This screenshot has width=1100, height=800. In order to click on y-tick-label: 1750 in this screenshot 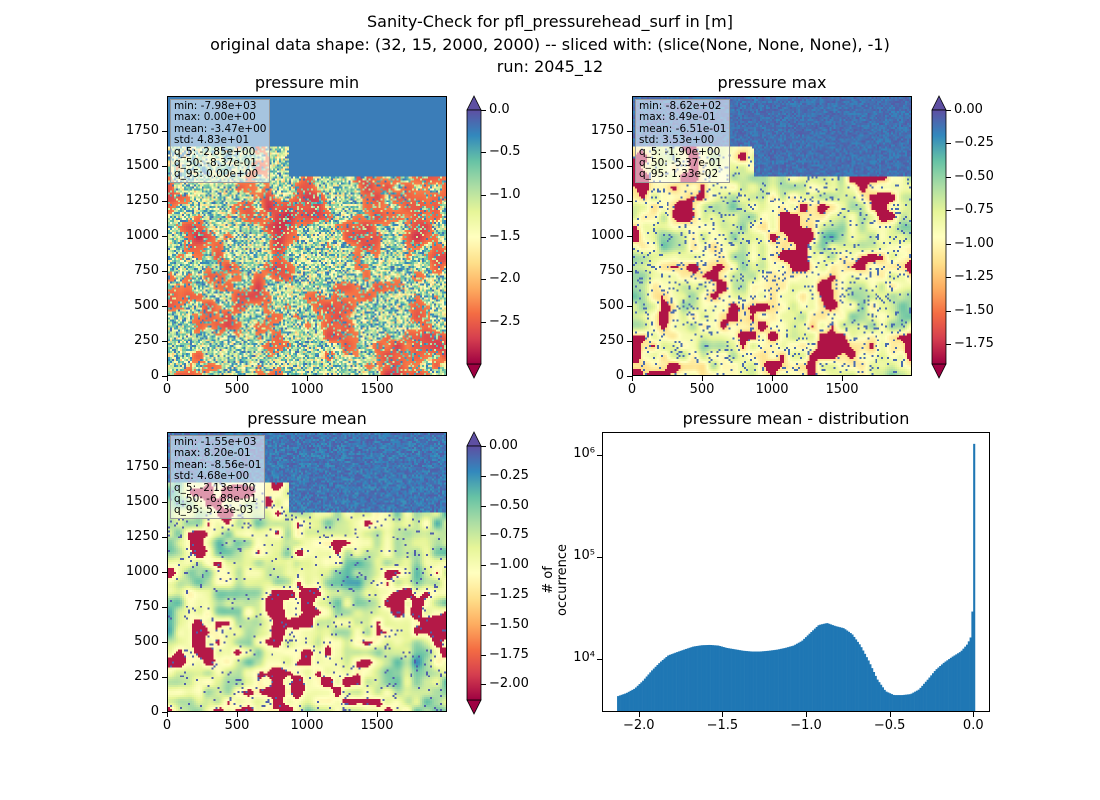, I will do `click(607, 130)`.